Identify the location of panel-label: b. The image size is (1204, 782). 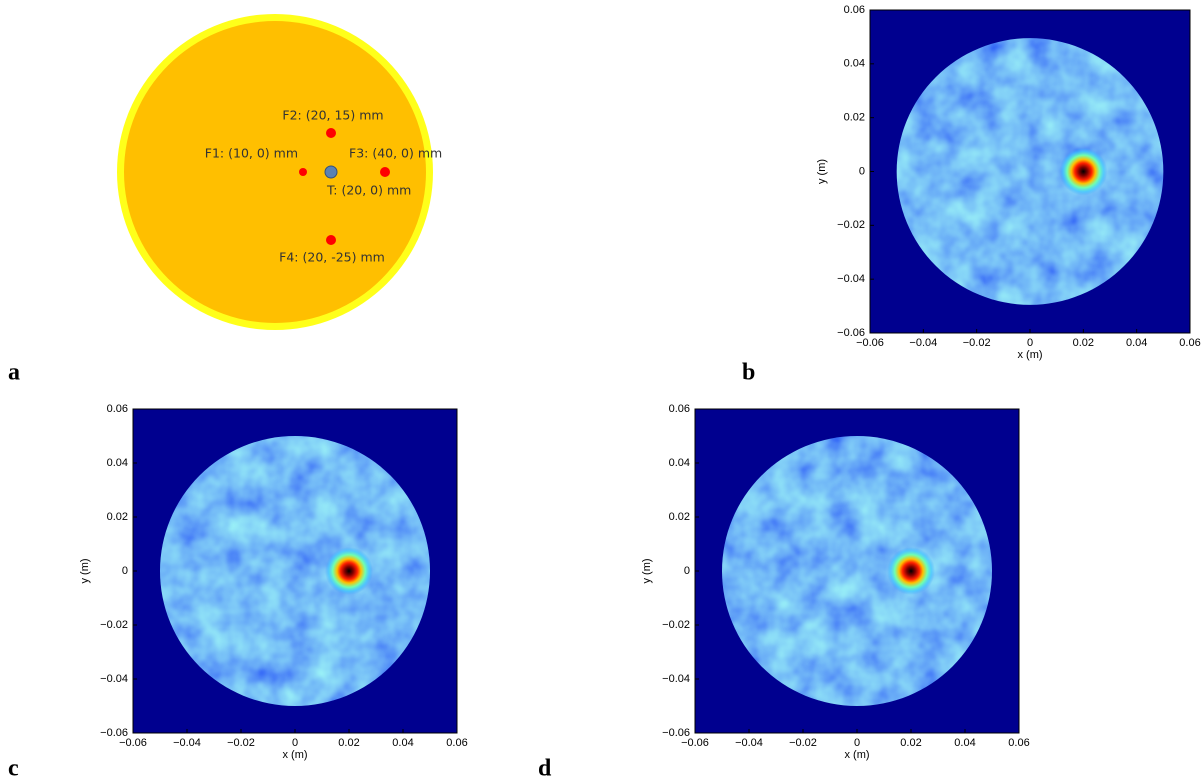
(748, 373).